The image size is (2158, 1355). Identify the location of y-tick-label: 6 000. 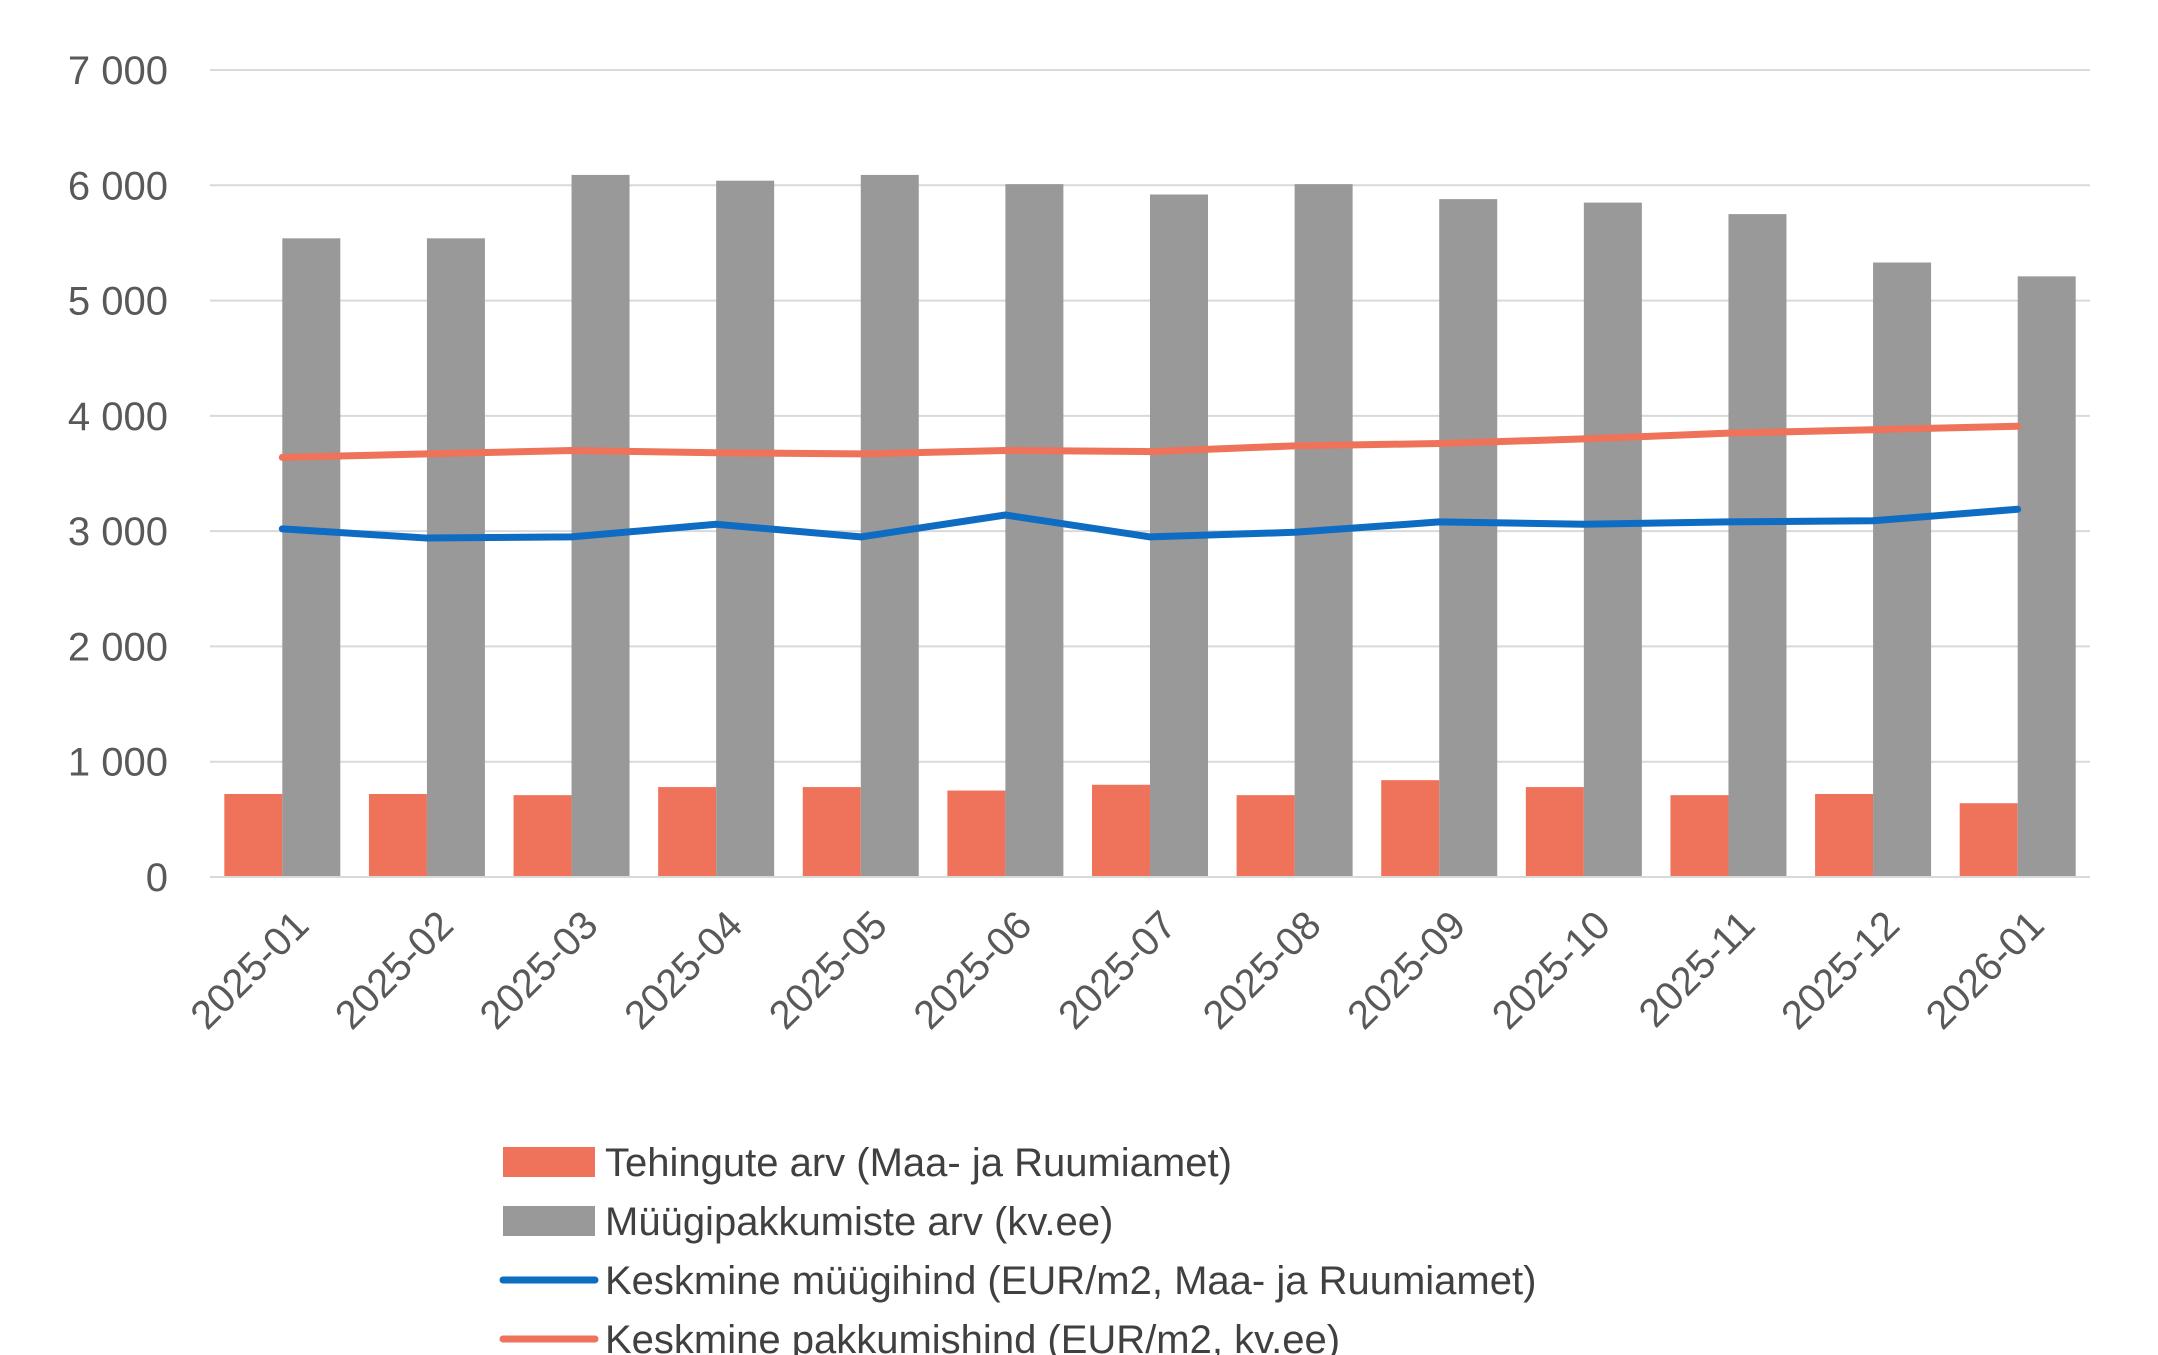
(118, 186).